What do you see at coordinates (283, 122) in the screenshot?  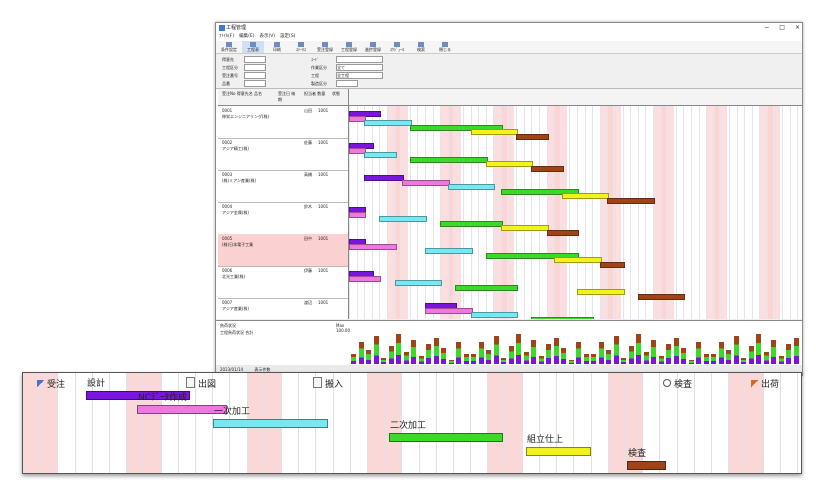 I see `table-row: 0001 伸栄エンジニアリング(株) 山田 1001` at bounding box center [283, 122].